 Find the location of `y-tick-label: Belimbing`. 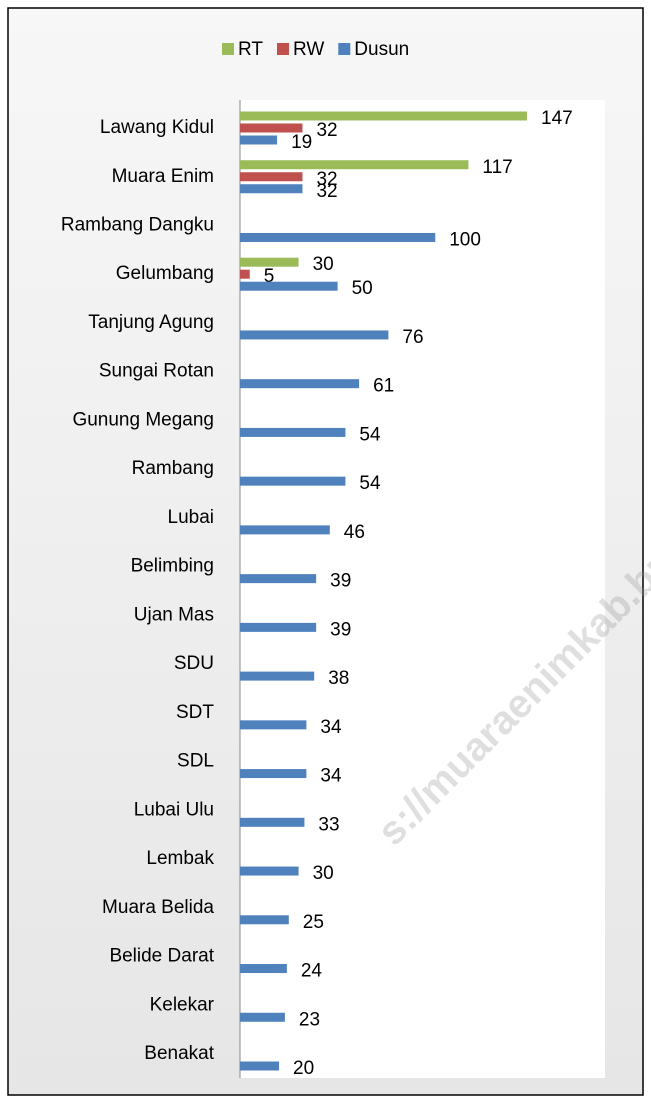

y-tick-label: Belimbing is located at coordinates (172, 566).